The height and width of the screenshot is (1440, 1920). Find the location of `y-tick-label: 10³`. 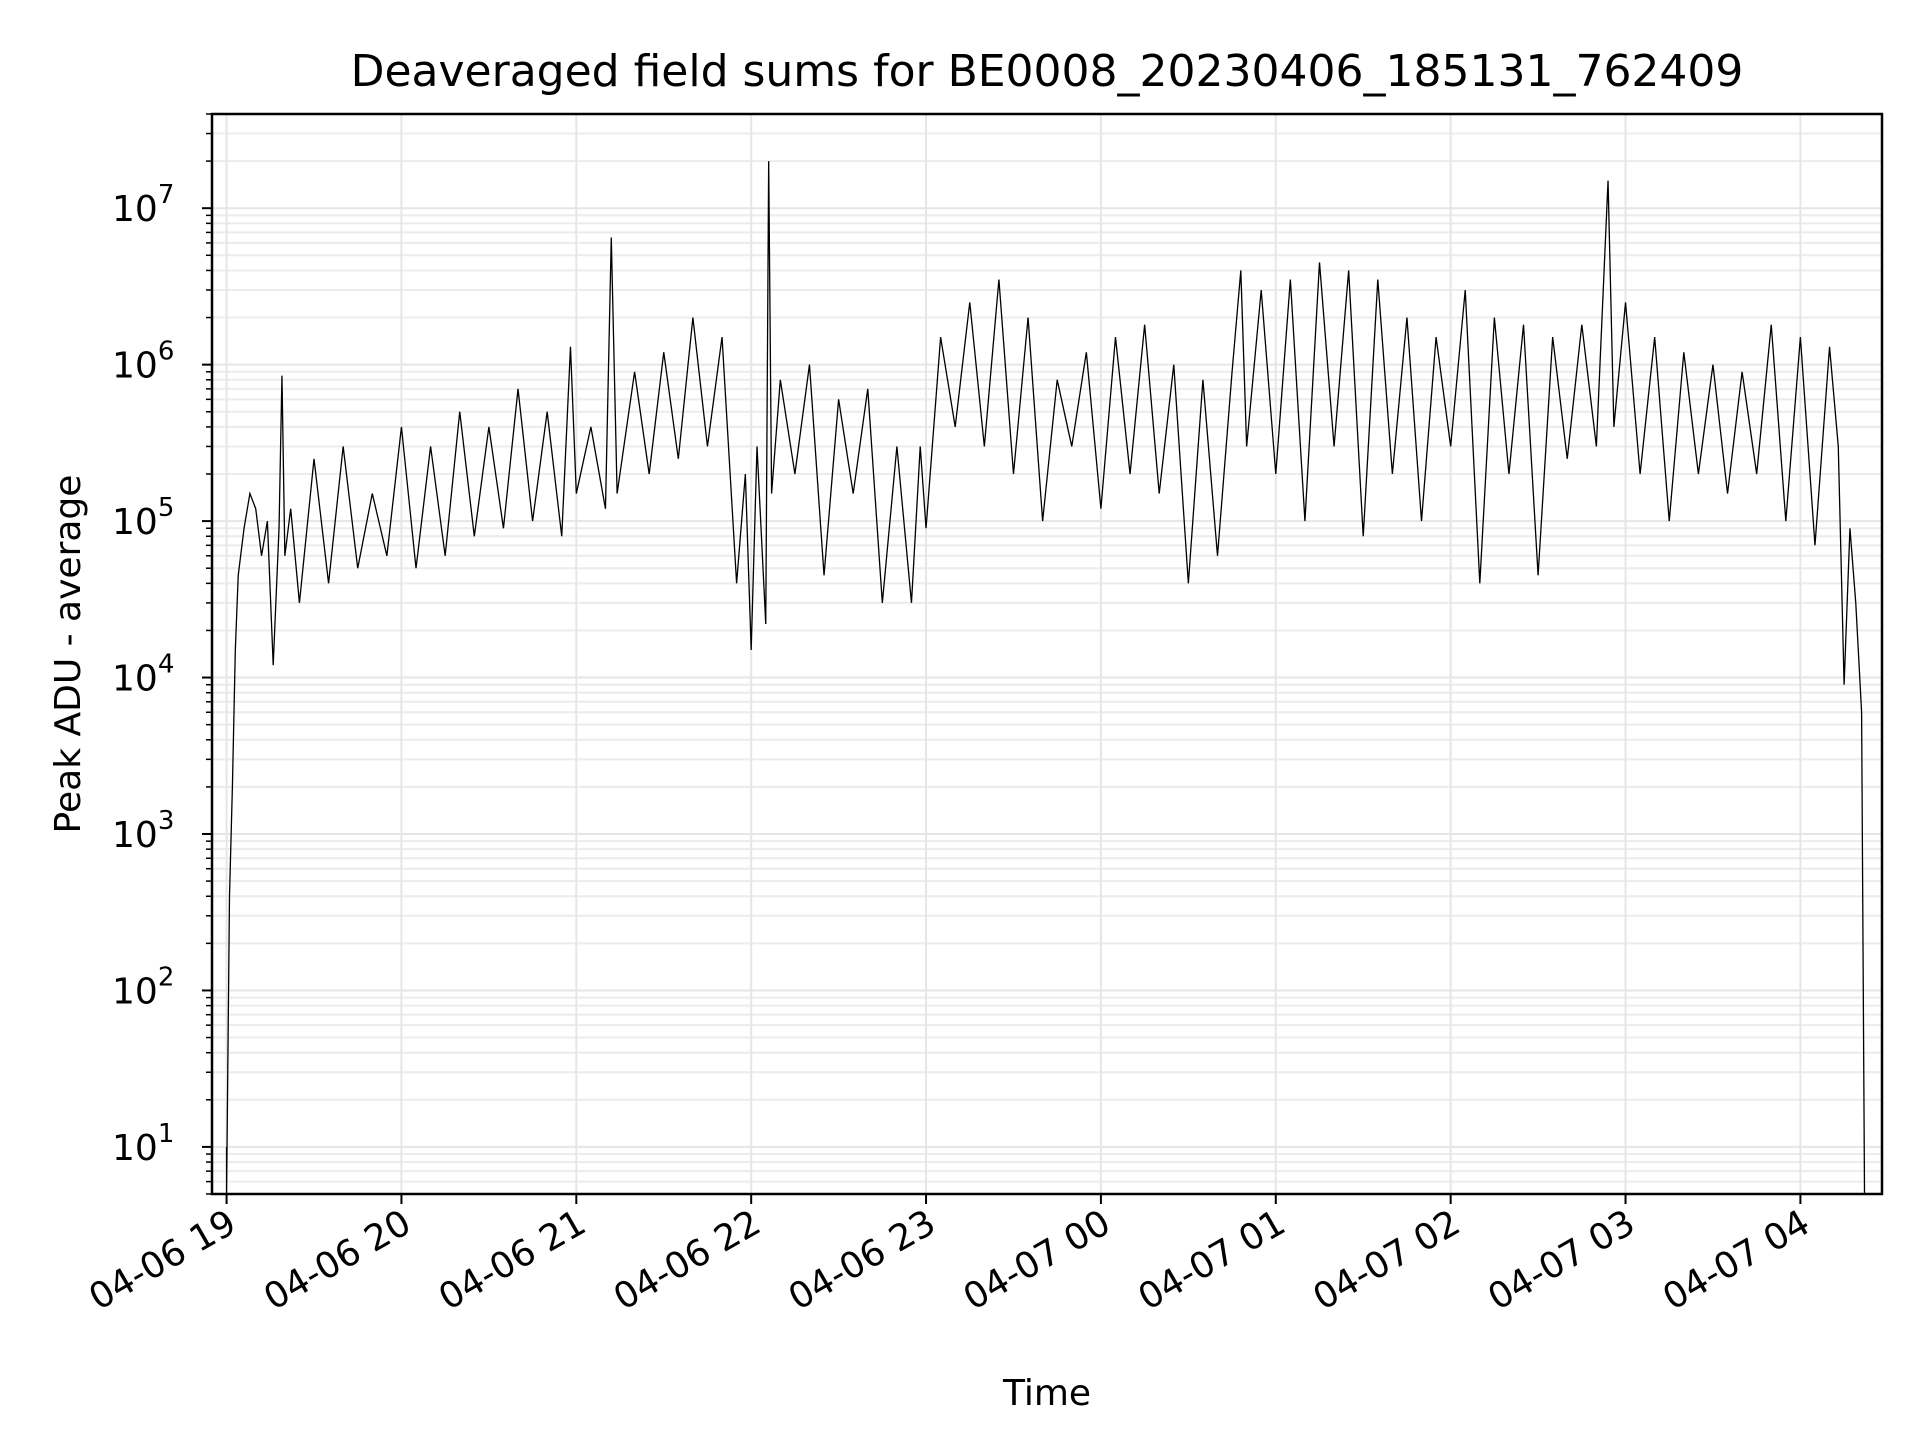

y-tick-label: 10³ is located at coordinates (143, 831).